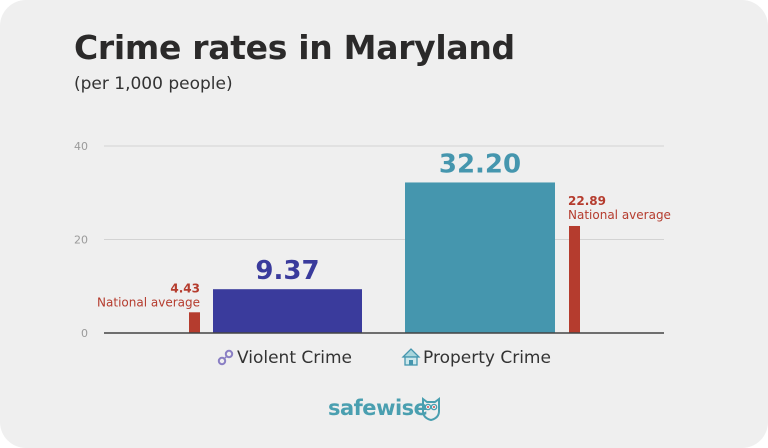  I want to click on bar-value-label: 9.37, so click(287, 271).